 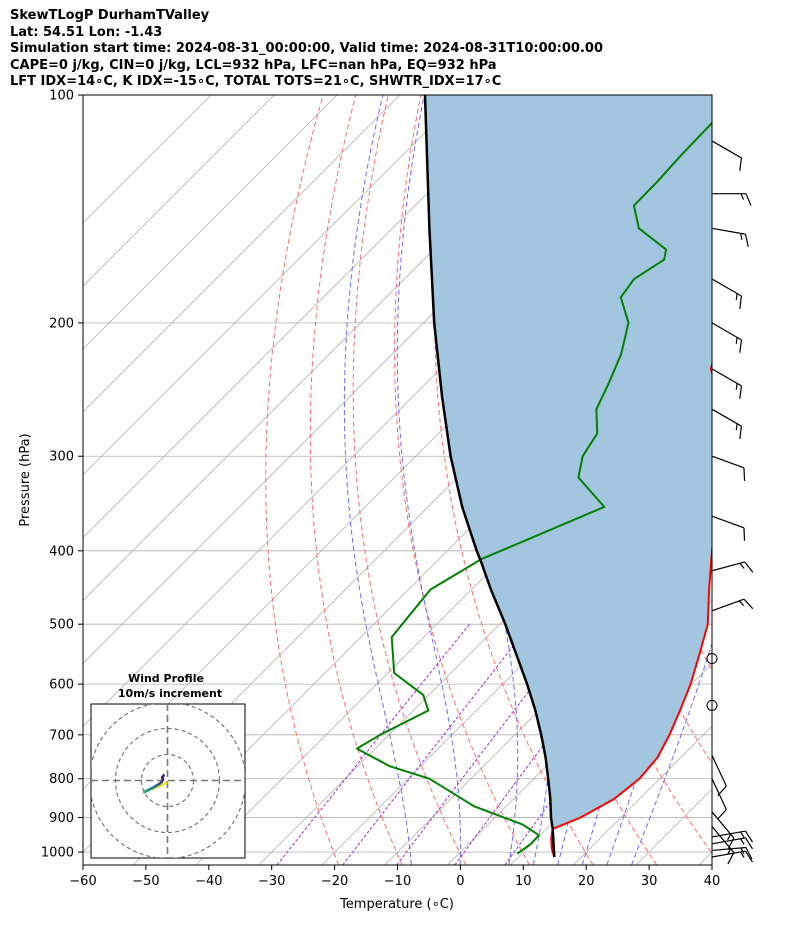 What do you see at coordinates (163, 776) in the screenshot?
I see `hodograph-segment` at bounding box center [163, 776].